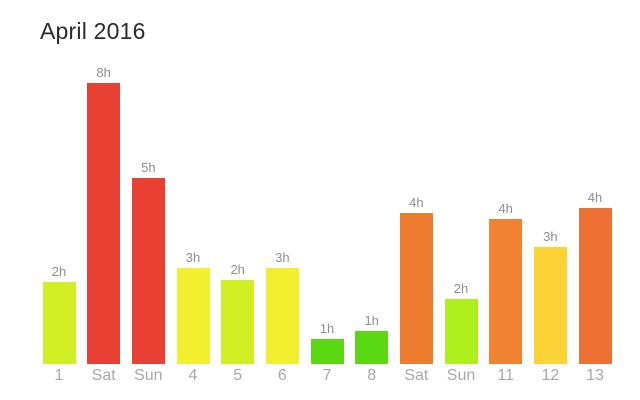 Image resolution: width=640 pixels, height=400 pixels. I want to click on bar-group: 1h 7, so click(327, 352).